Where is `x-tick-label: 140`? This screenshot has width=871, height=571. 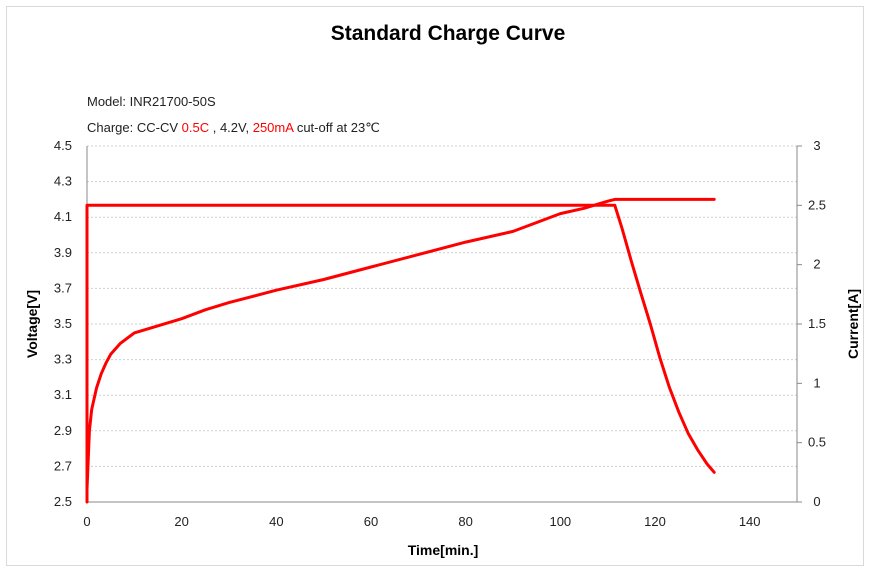
x-tick-label: 140 is located at coordinates (750, 521).